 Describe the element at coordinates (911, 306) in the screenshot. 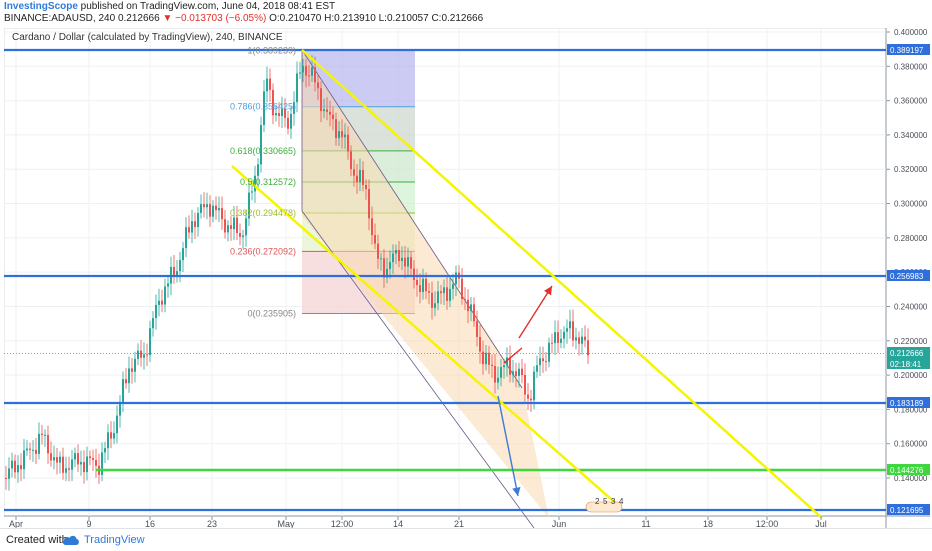

I see `price-tick-label: 0.240000` at that location.